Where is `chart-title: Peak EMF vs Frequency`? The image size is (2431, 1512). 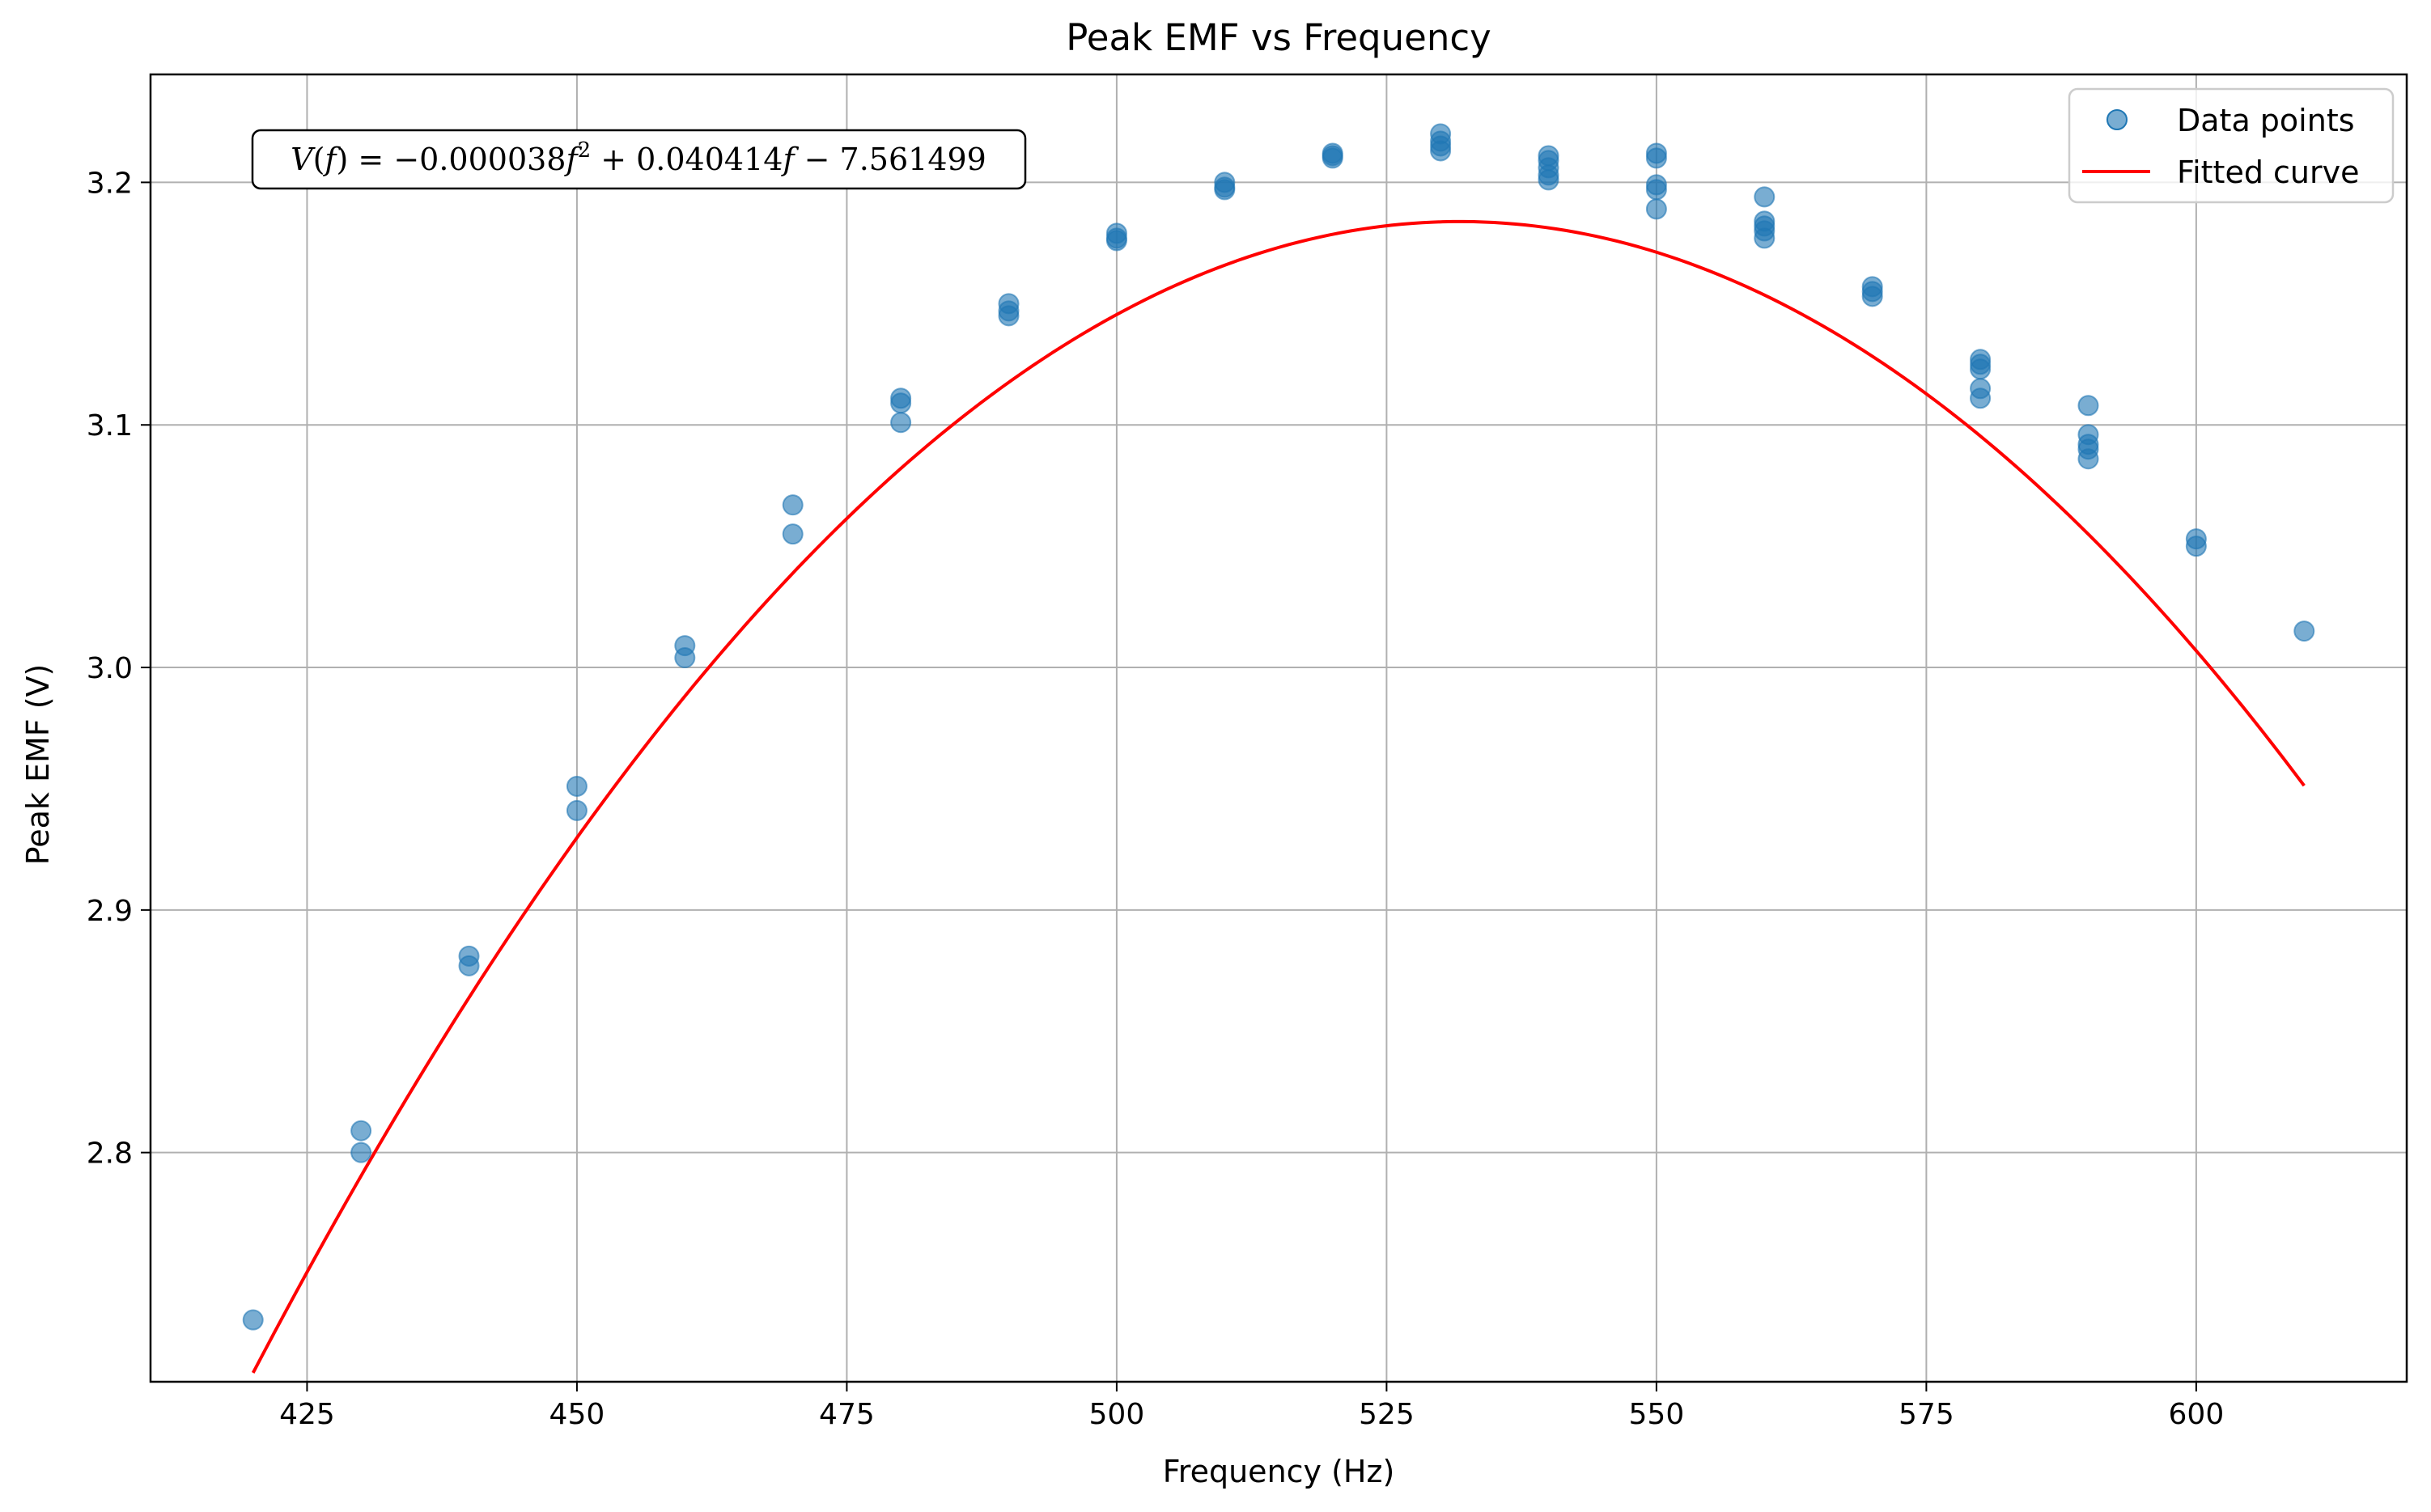
chart-title: Peak EMF vs Frequency is located at coordinates (1278, 37).